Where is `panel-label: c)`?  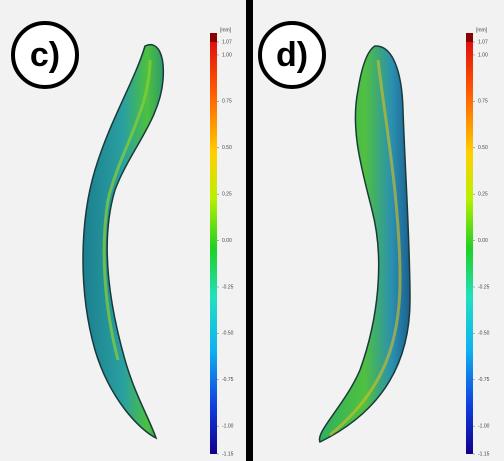
panel-label: c) is located at coordinates (45, 55).